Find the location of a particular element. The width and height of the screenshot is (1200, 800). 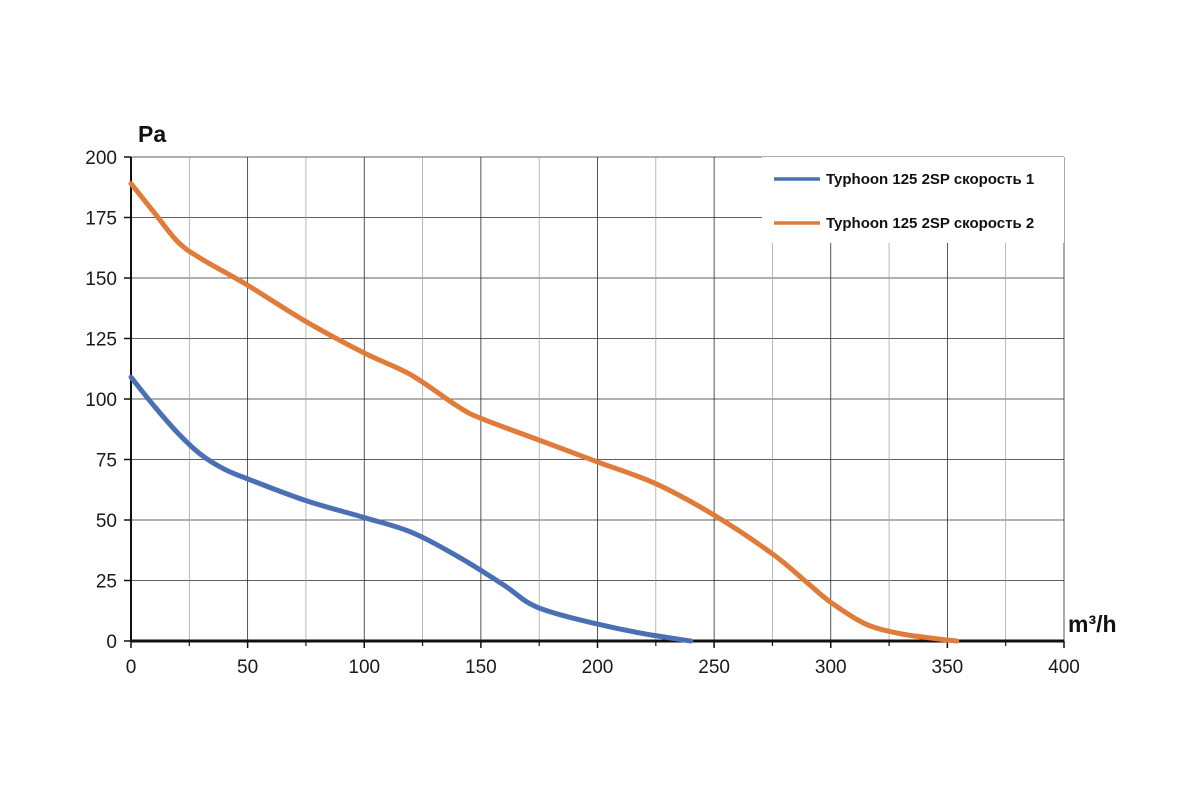

legend-box is located at coordinates (913, 200).